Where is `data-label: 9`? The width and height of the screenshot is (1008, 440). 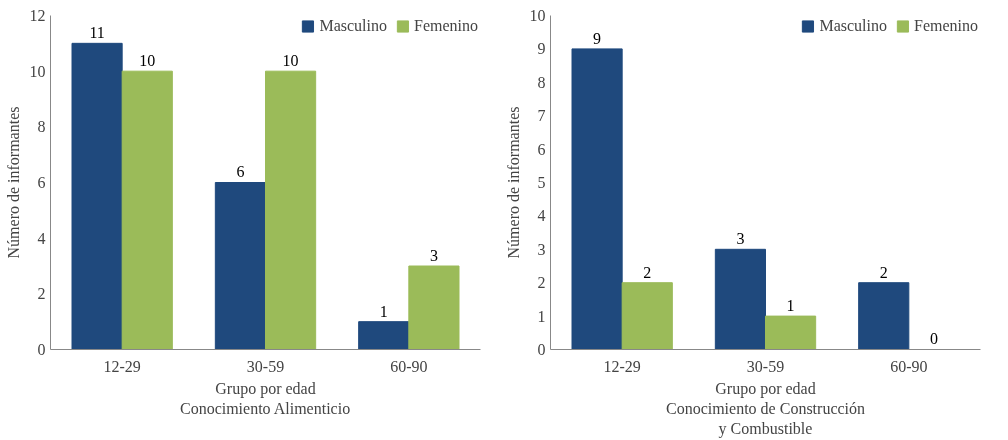
data-label: 9 is located at coordinates (597, 38).